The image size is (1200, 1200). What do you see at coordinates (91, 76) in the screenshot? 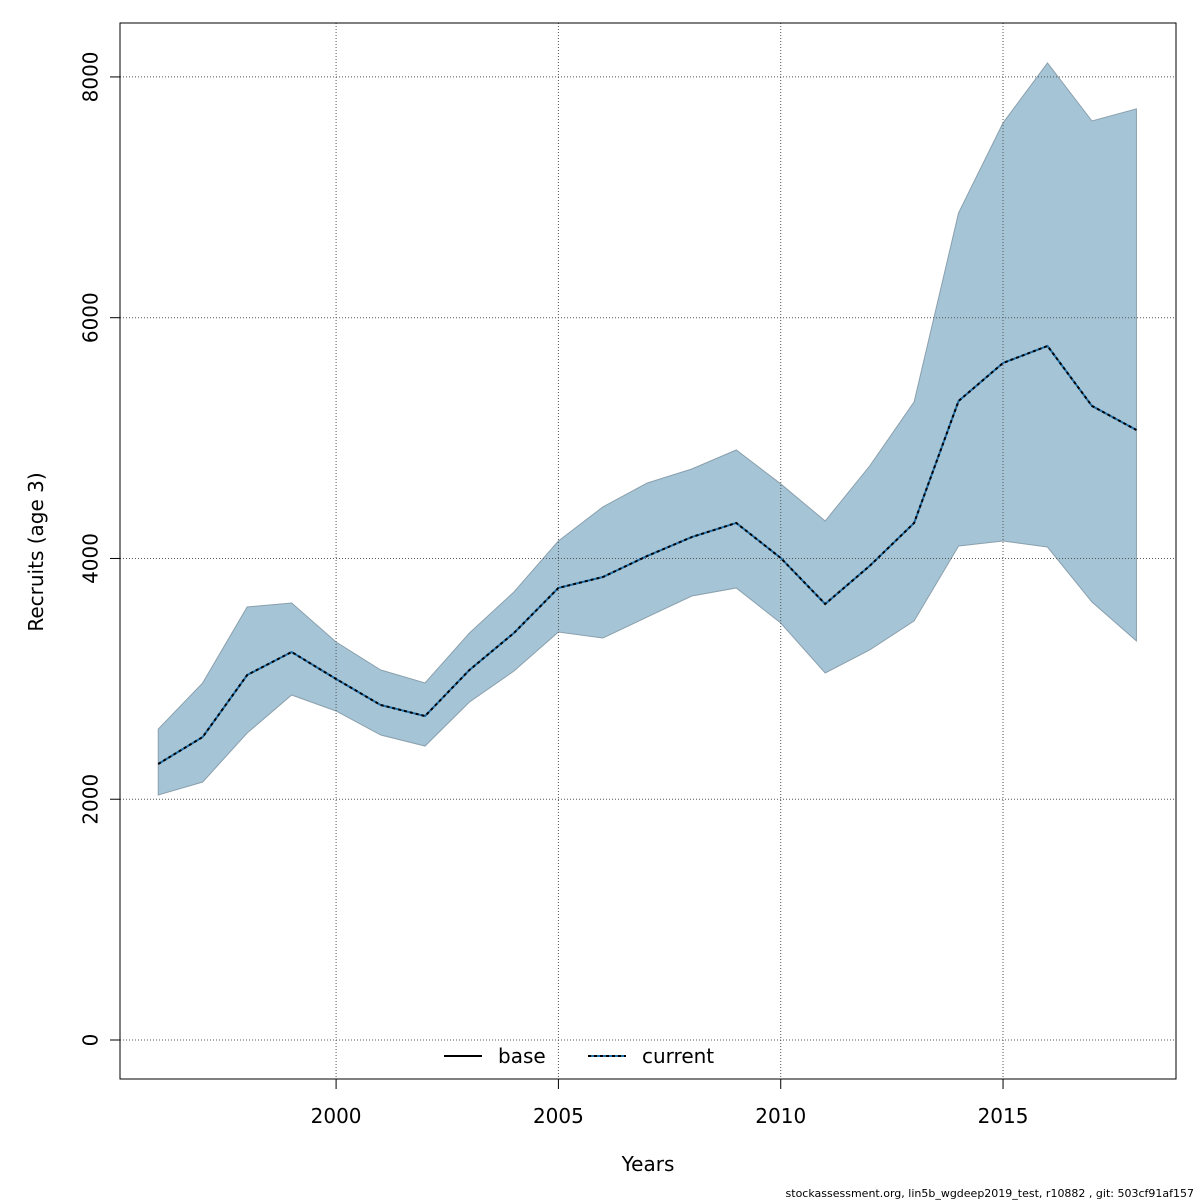
I see `y-tick-label: 8000` at bounding box center [91, 76].